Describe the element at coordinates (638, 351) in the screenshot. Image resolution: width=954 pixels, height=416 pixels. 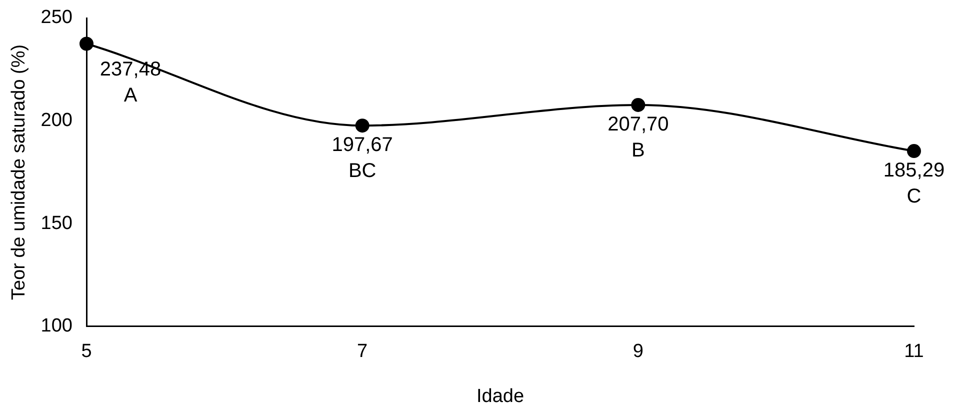
I see `x-tick-label: 9` at that location.